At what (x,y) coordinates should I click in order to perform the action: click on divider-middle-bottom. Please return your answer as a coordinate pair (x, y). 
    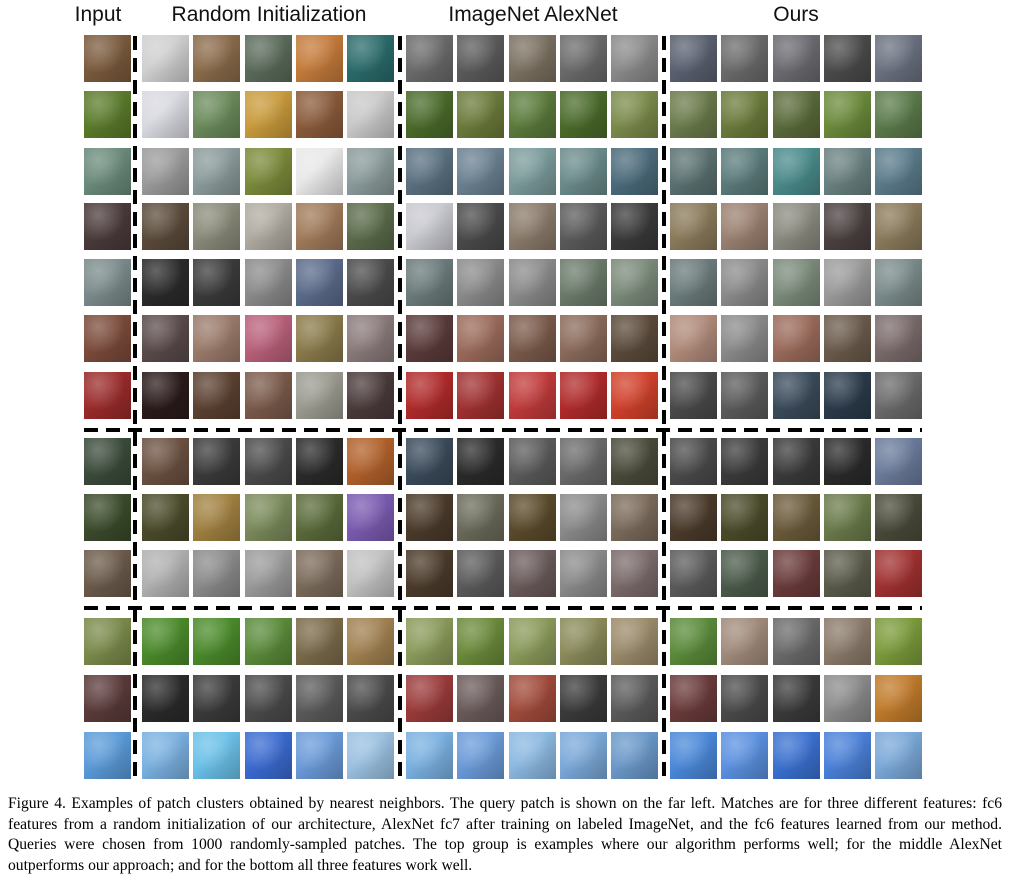
    Looking at the image, I should click on (503, 608).